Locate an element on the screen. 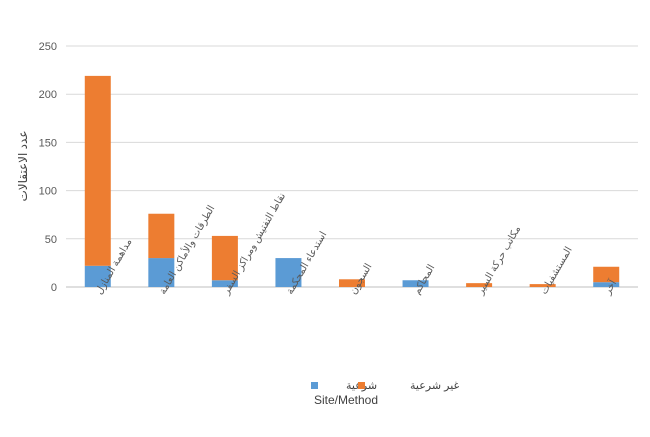  legend: شرعيةغير شرعية is located at coordinates (385, 386).